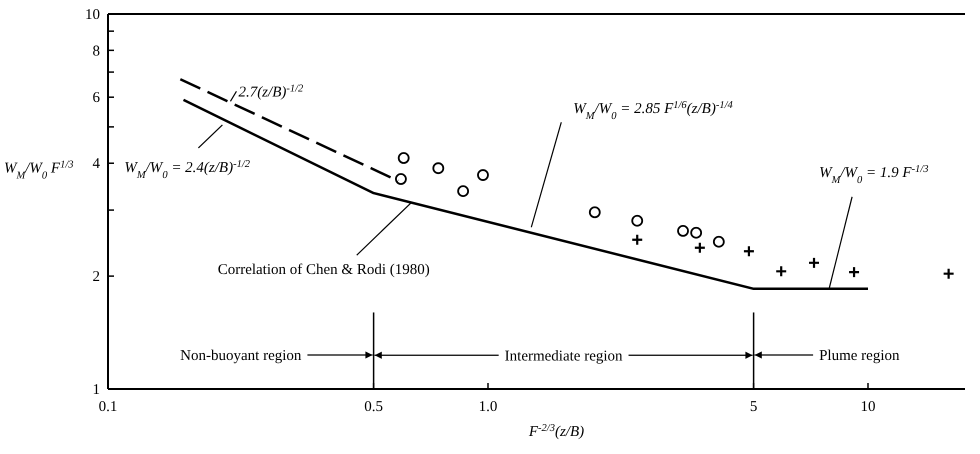 The width and height of the screenshot is (980, 454). What do you see at coordinates (96, 51) in the screenshot?
I see `y-tick-label: 8` at bounding box center [96, 51].